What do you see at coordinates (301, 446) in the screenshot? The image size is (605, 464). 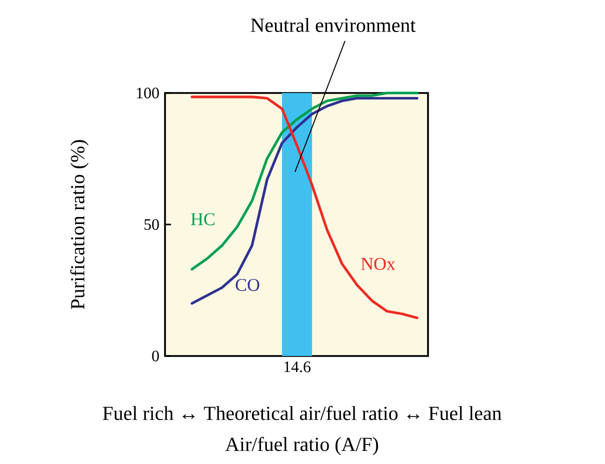 I see `x-axis-title: Air/fuel ratio (A/F)` at bounding box center [301, 446].